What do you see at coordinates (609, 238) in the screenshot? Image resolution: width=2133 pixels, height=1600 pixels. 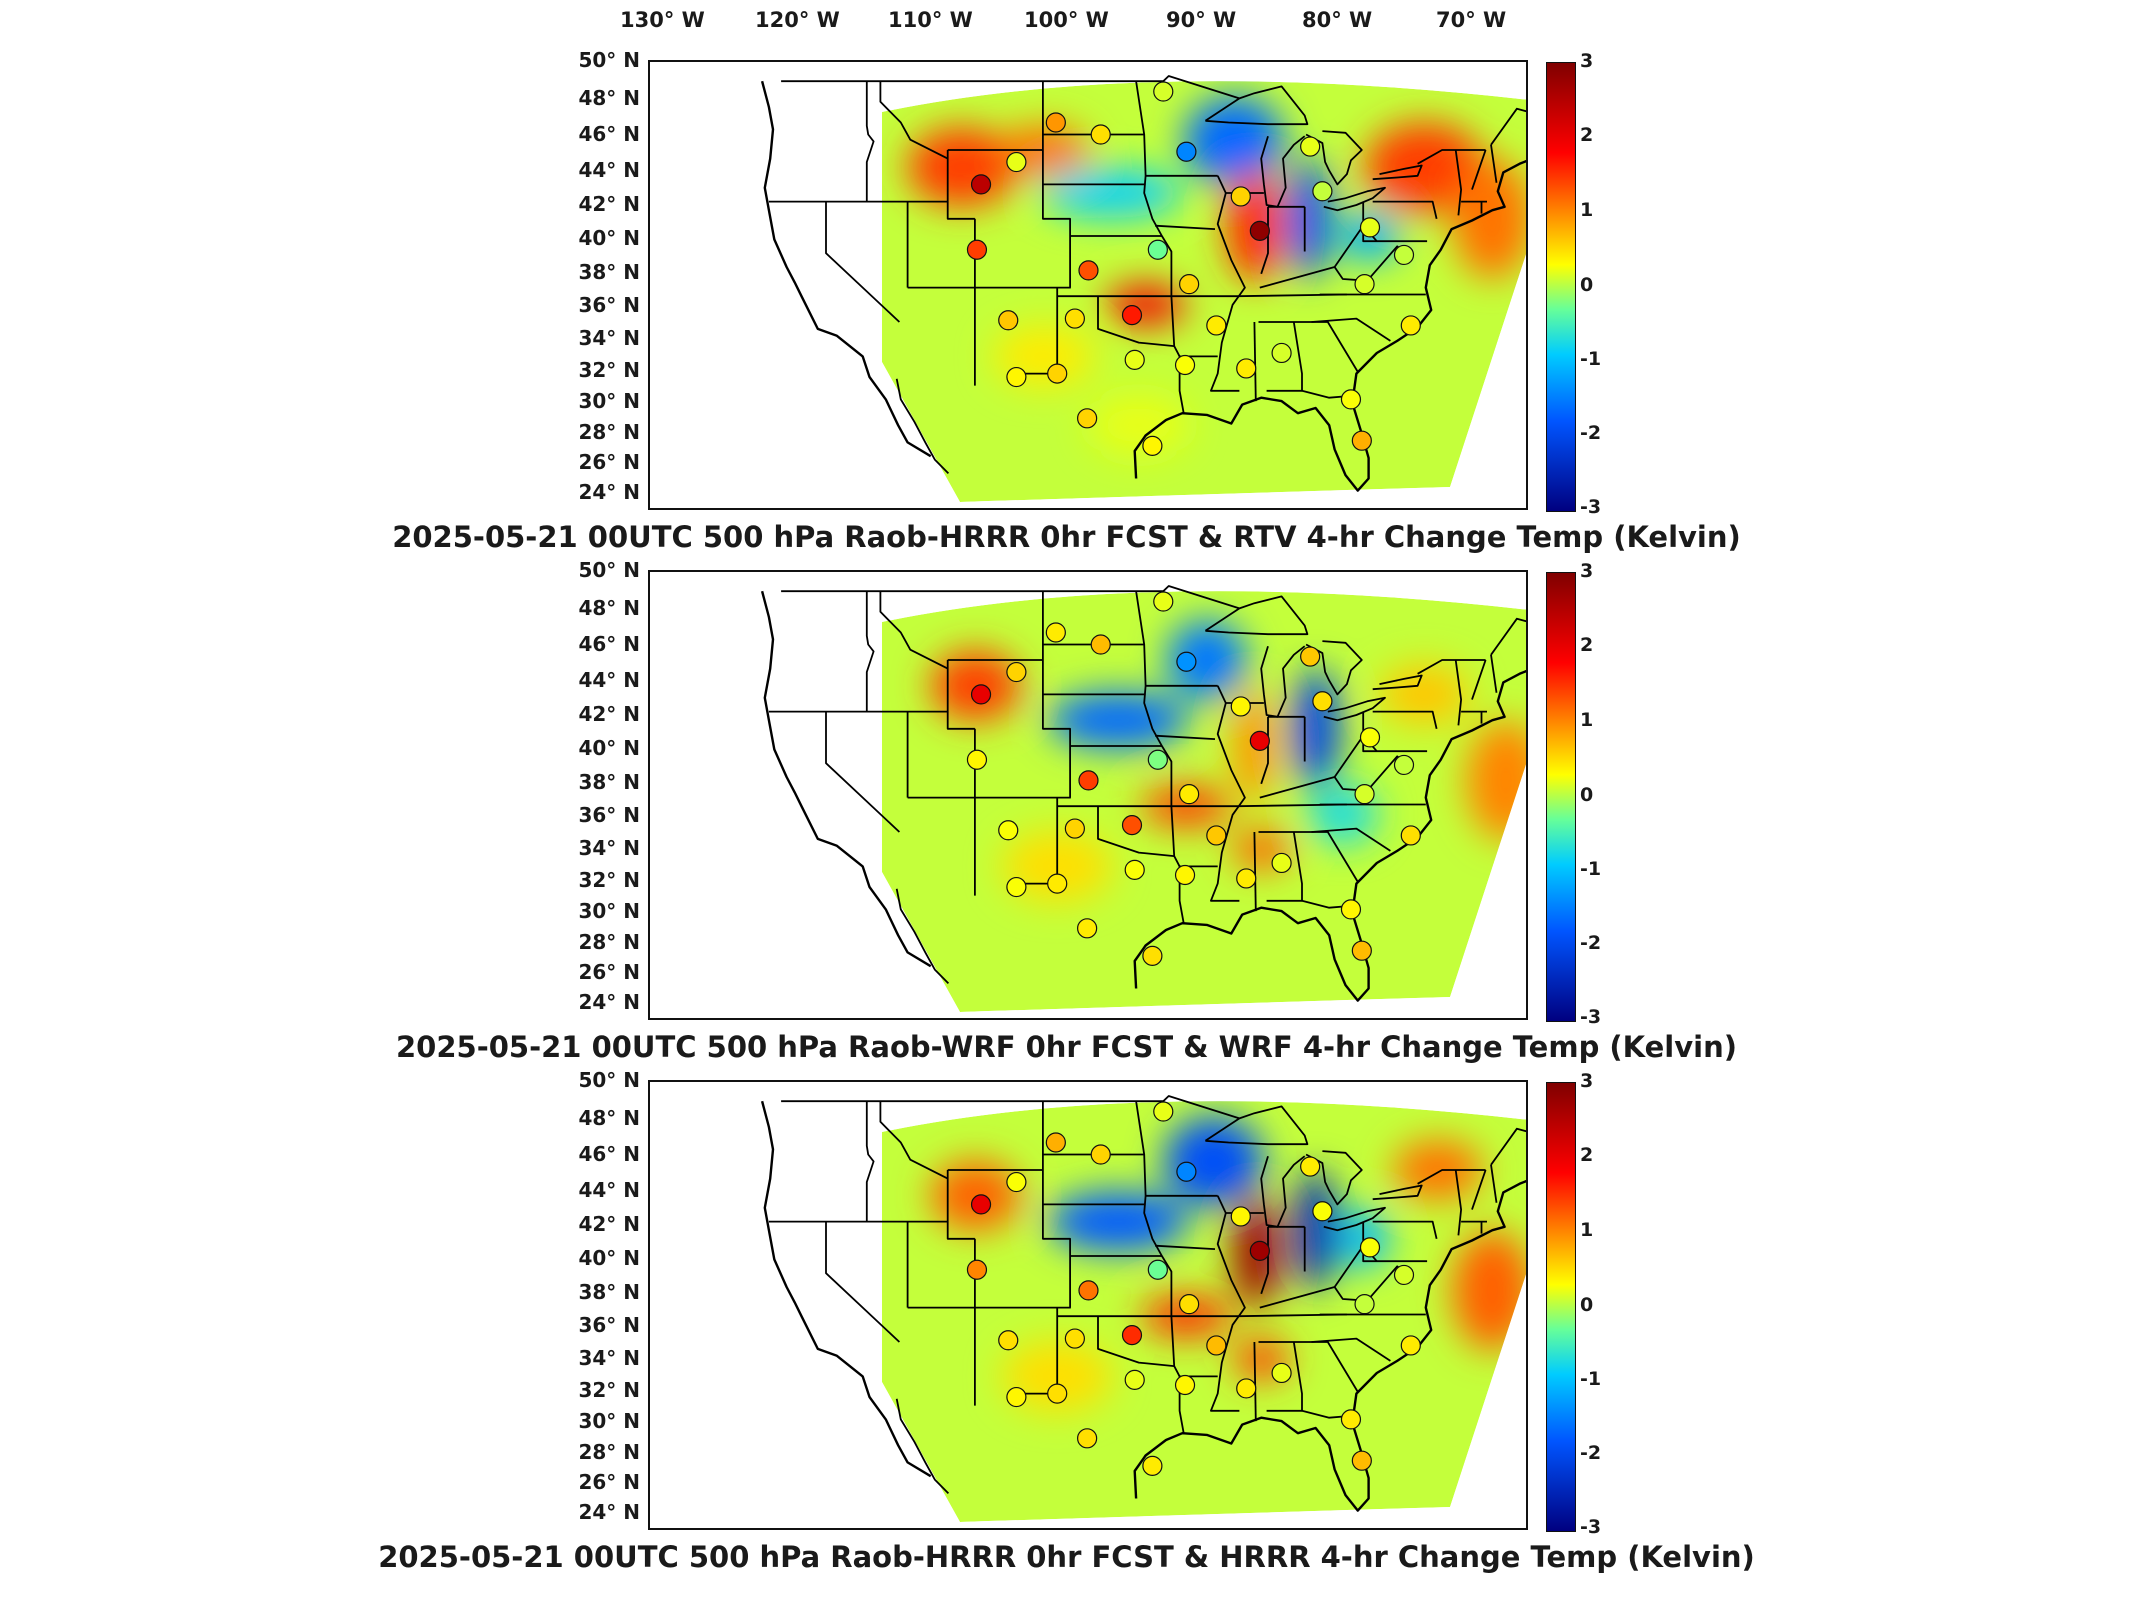 I see `lat-label: 40° N` at bounding box center [609, 238].